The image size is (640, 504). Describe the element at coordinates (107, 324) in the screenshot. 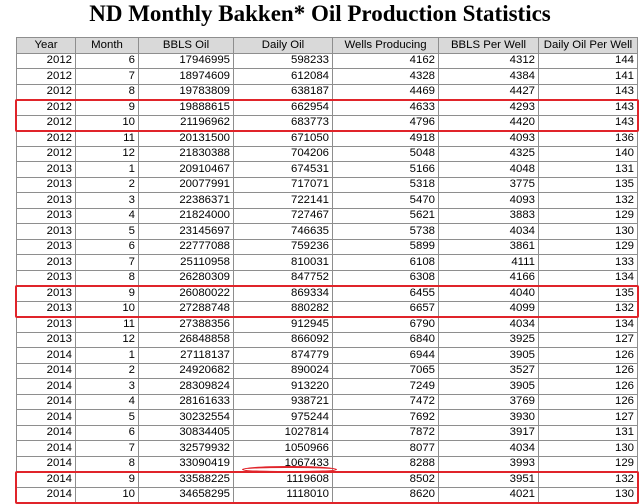

I see `month-cell: 11` at that location.